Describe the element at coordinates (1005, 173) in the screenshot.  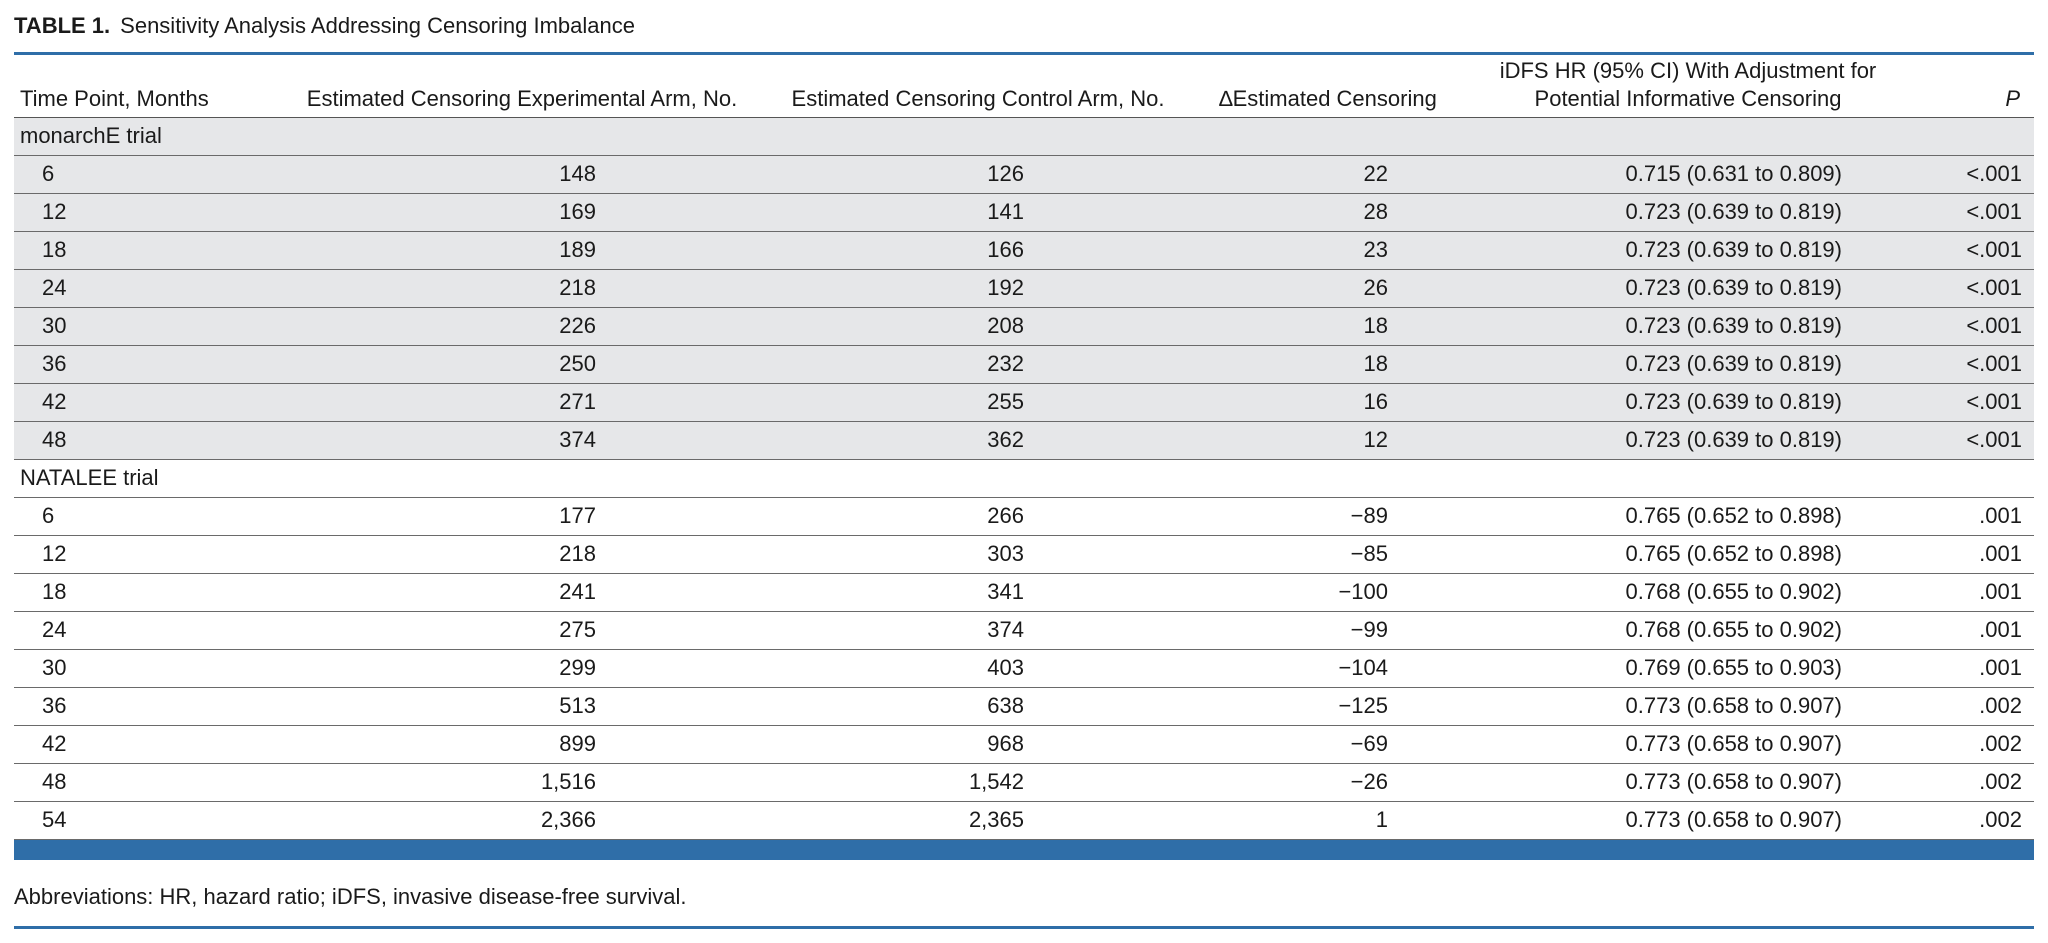
I see `cell-control: 126` at that location.